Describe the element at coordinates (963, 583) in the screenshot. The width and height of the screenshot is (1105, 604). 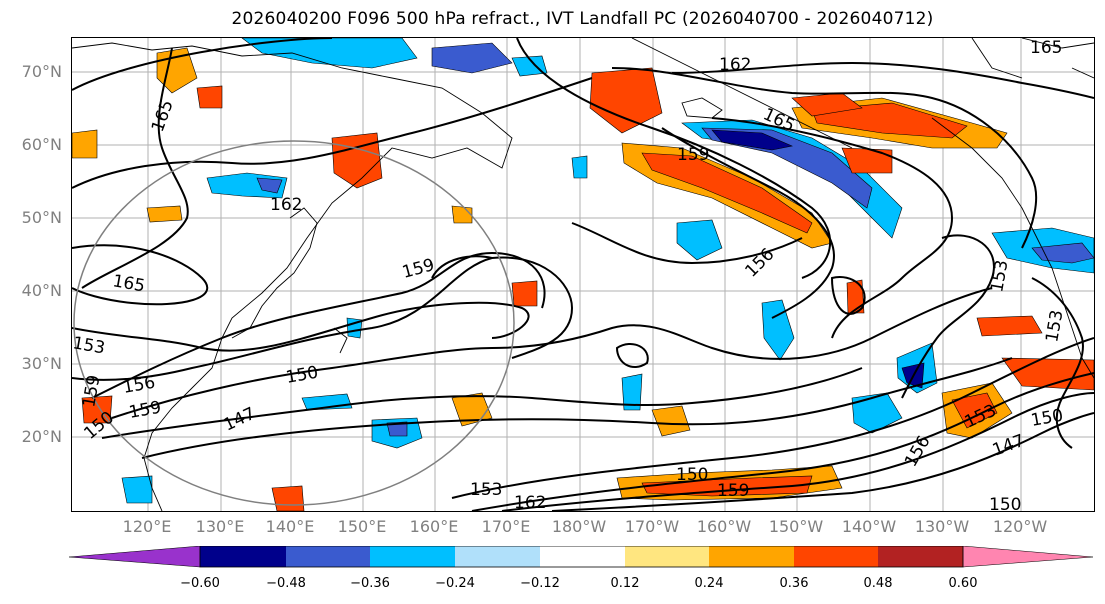
I see `colorbar-tick-label: 0.60` at that location.